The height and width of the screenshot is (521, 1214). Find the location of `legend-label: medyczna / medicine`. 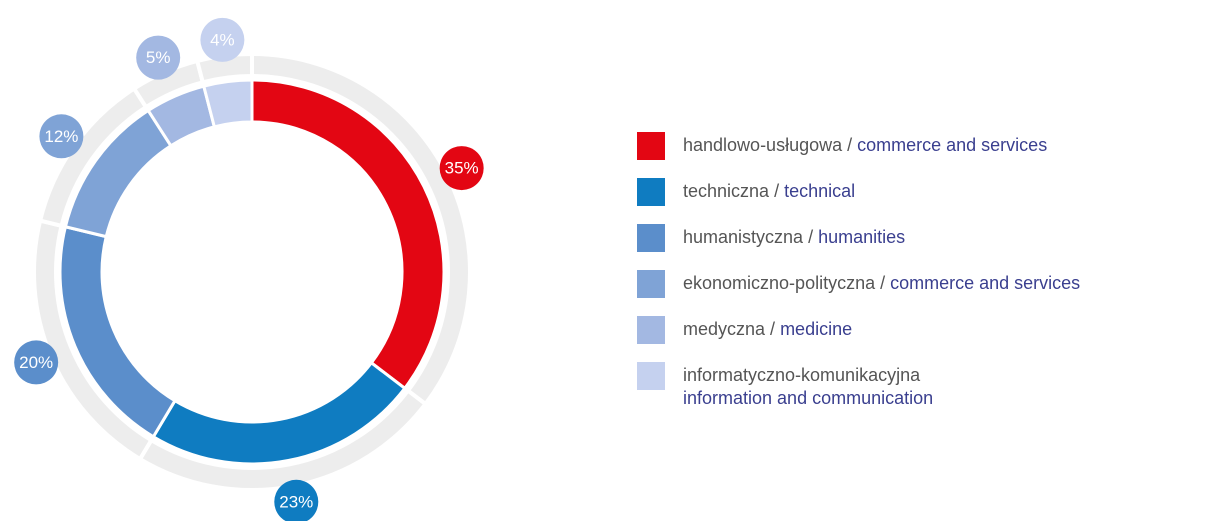

legend-label: medyczna / medicine is located at coordinates (767, 329).